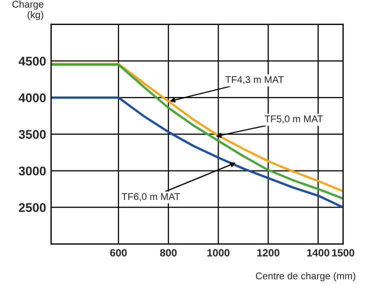  Describe the element at coordinates (32, 171) in the screenshot. I see `y-tick-label: 3000` at that location.